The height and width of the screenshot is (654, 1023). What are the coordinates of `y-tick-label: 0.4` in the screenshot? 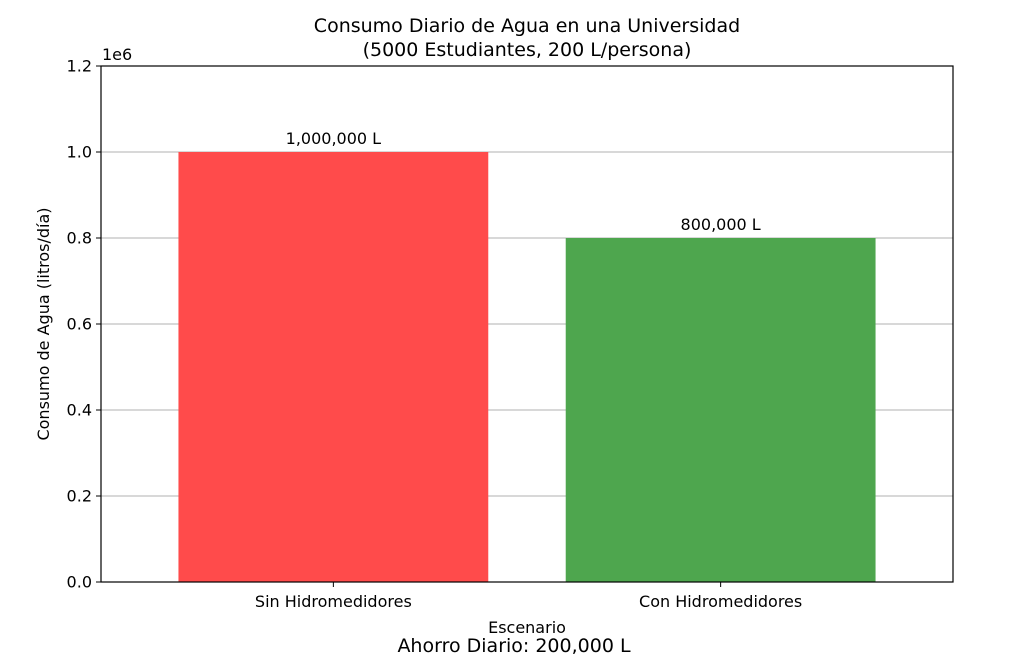 It's located at (79, 410).